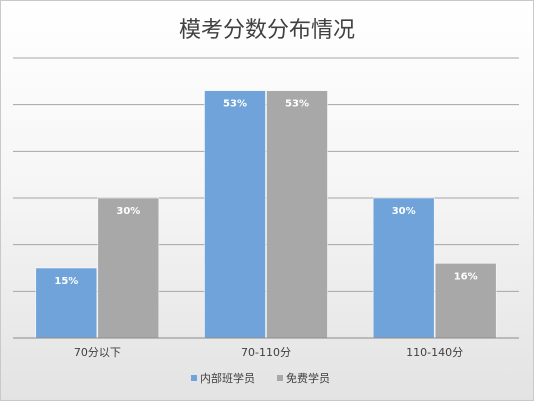  What do you see at coordinates (308, 378) in the screenshot?
I see `legend-label: 免费学员` at bounding box center [308, 378].